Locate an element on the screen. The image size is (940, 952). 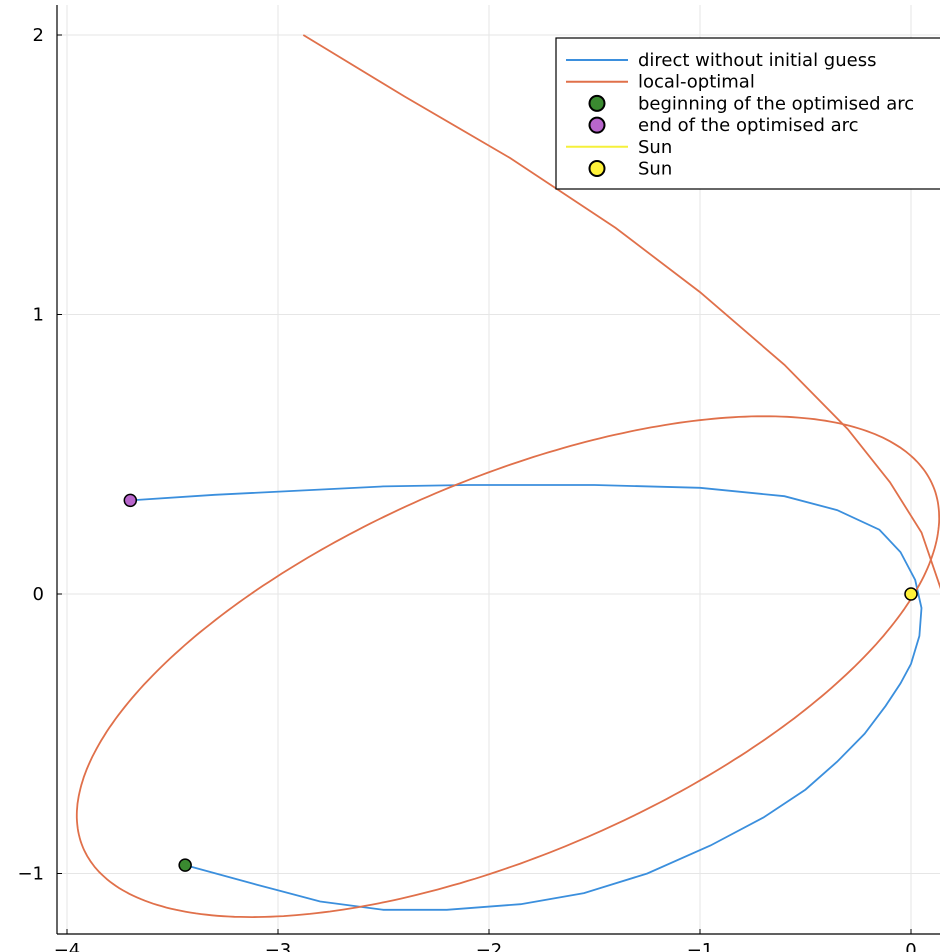
y-tick-label: 1 is located at coordinates (38, 315).